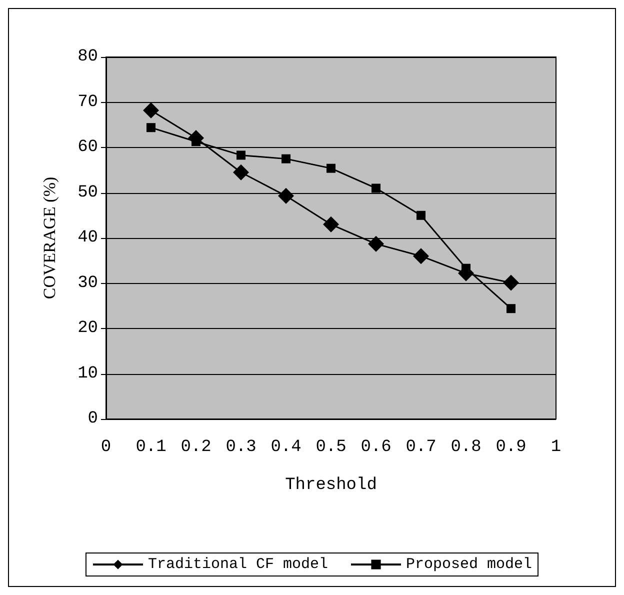  What do you see at coordinates (556, 447) in the screenshot?
I see `x-tick-label: 1` at bounding box center [556, 447].